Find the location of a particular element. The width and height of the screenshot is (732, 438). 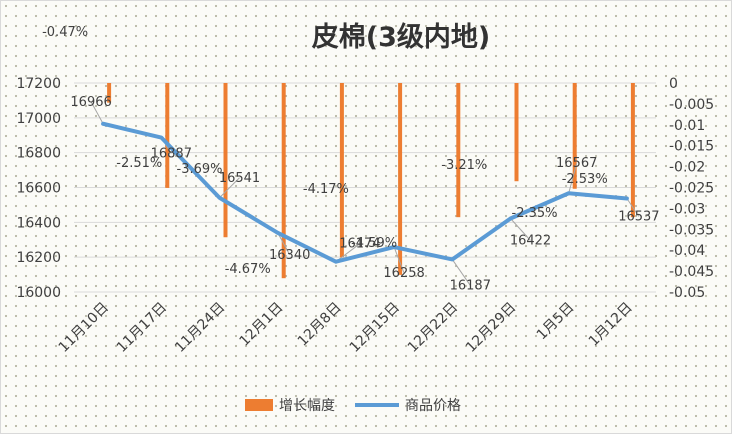

price-data-label: 16187 is located at coordinates (470, 285).